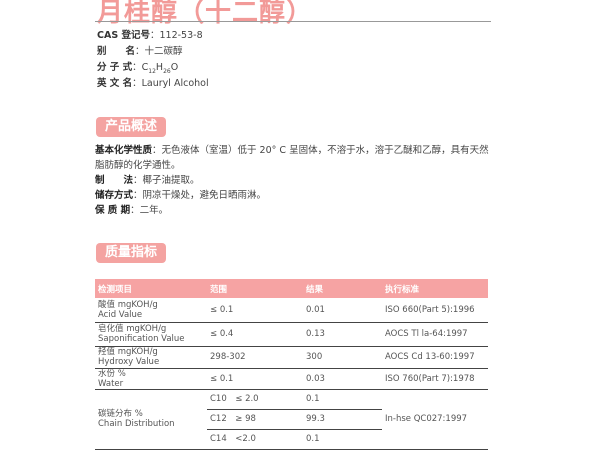 Image resolution: width=604 pixels, height=450 pixels. What do you see at coordinates (131, 253) in the screenshot?
I see `section-quality: 质量指标` at bounding box center [131, 253].